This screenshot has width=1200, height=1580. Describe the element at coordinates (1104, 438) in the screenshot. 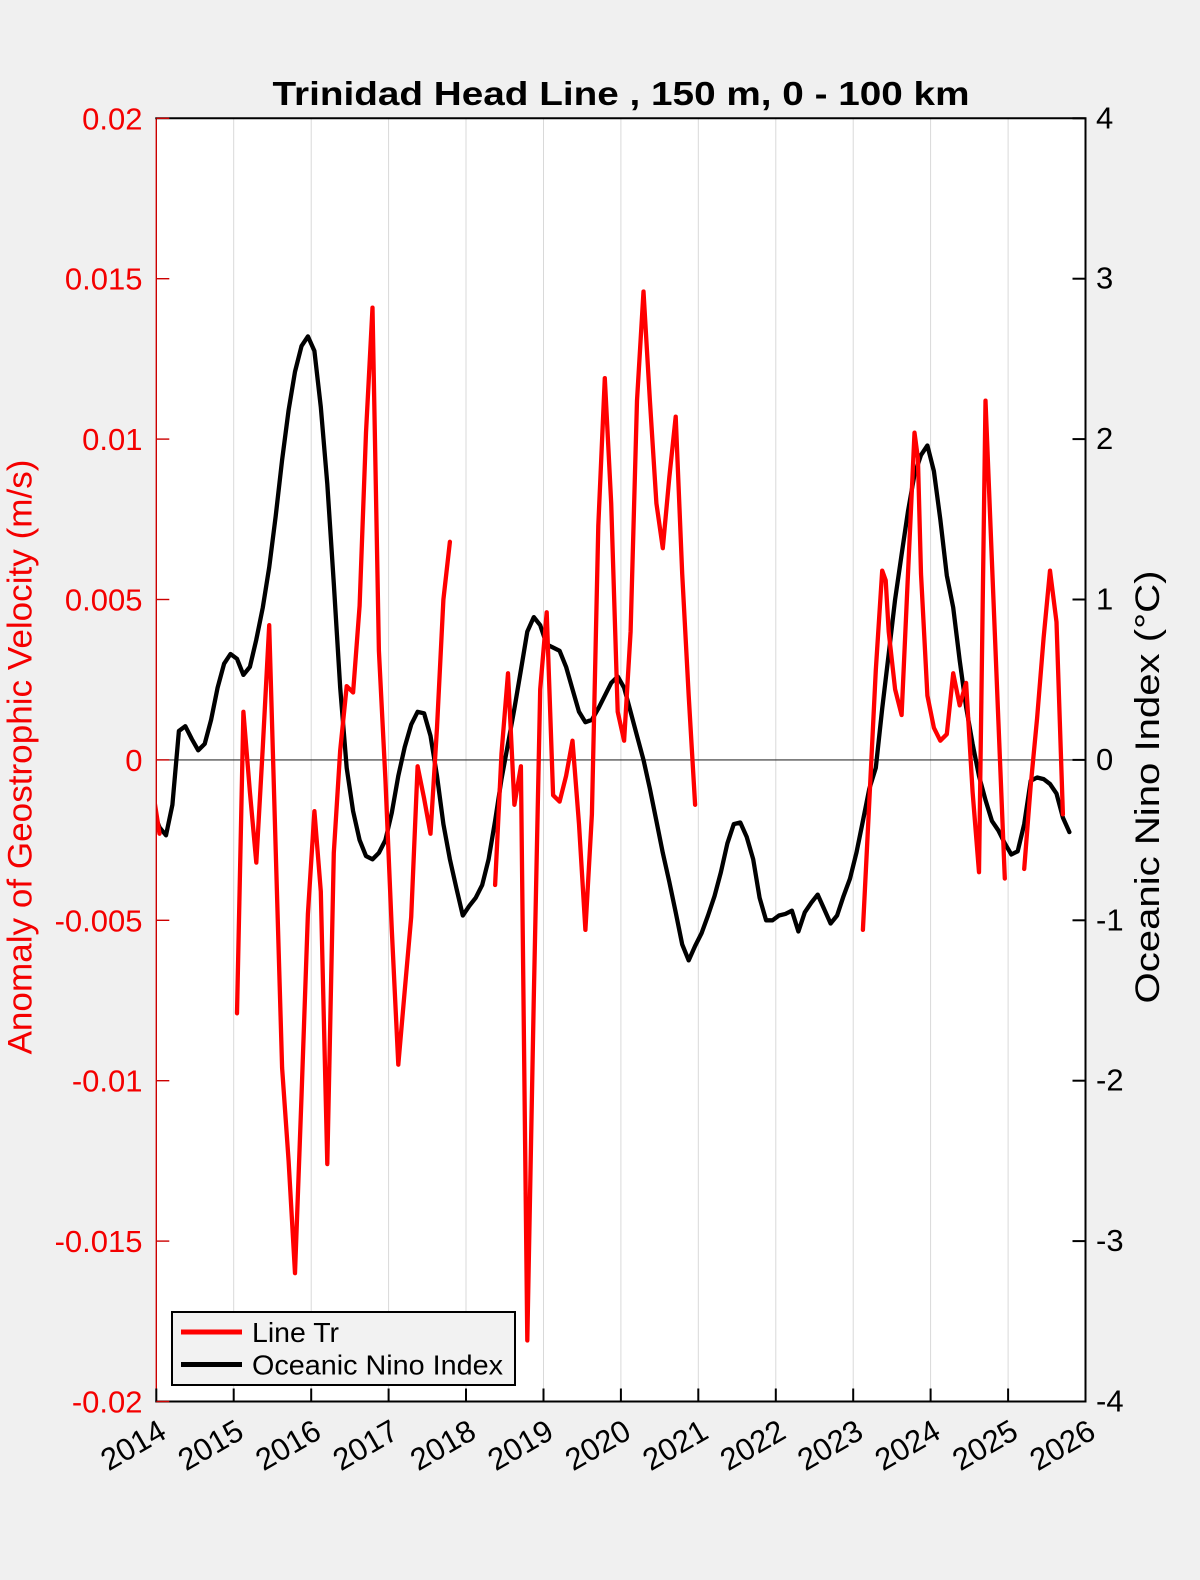

I see `svg-text: 2` at that location.